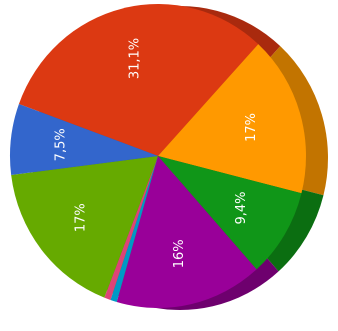 This screenshot has width=338, height=331. Describe the element at coordinates (179, 253) in the screenshot. I see `pie-slice-label-3: 16%` at that location.